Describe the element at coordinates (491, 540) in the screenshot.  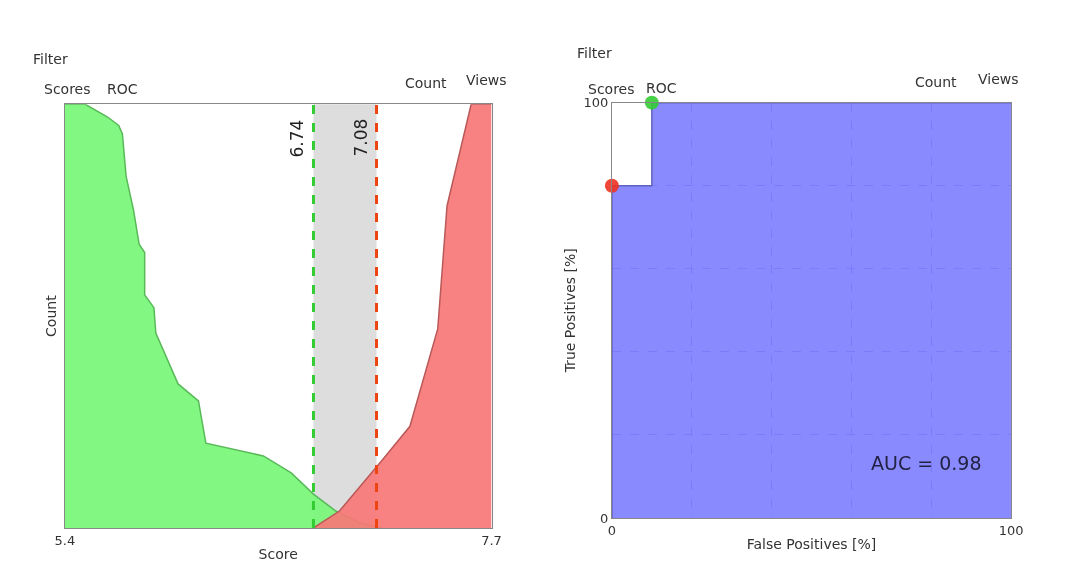
I see `x-tick-label: 7.7` at that location.